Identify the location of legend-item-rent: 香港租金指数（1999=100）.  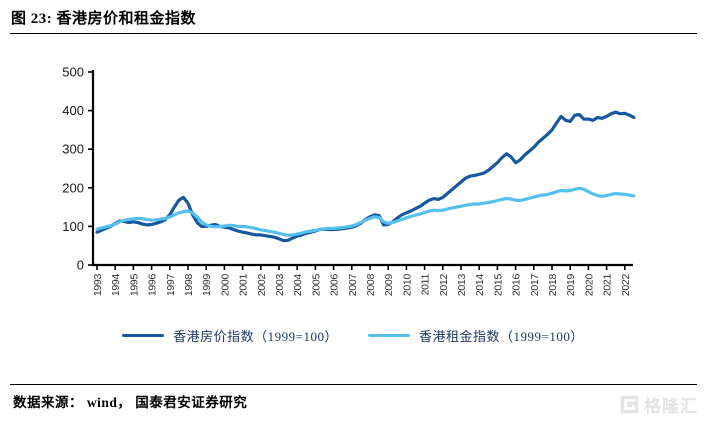
(476, 335).